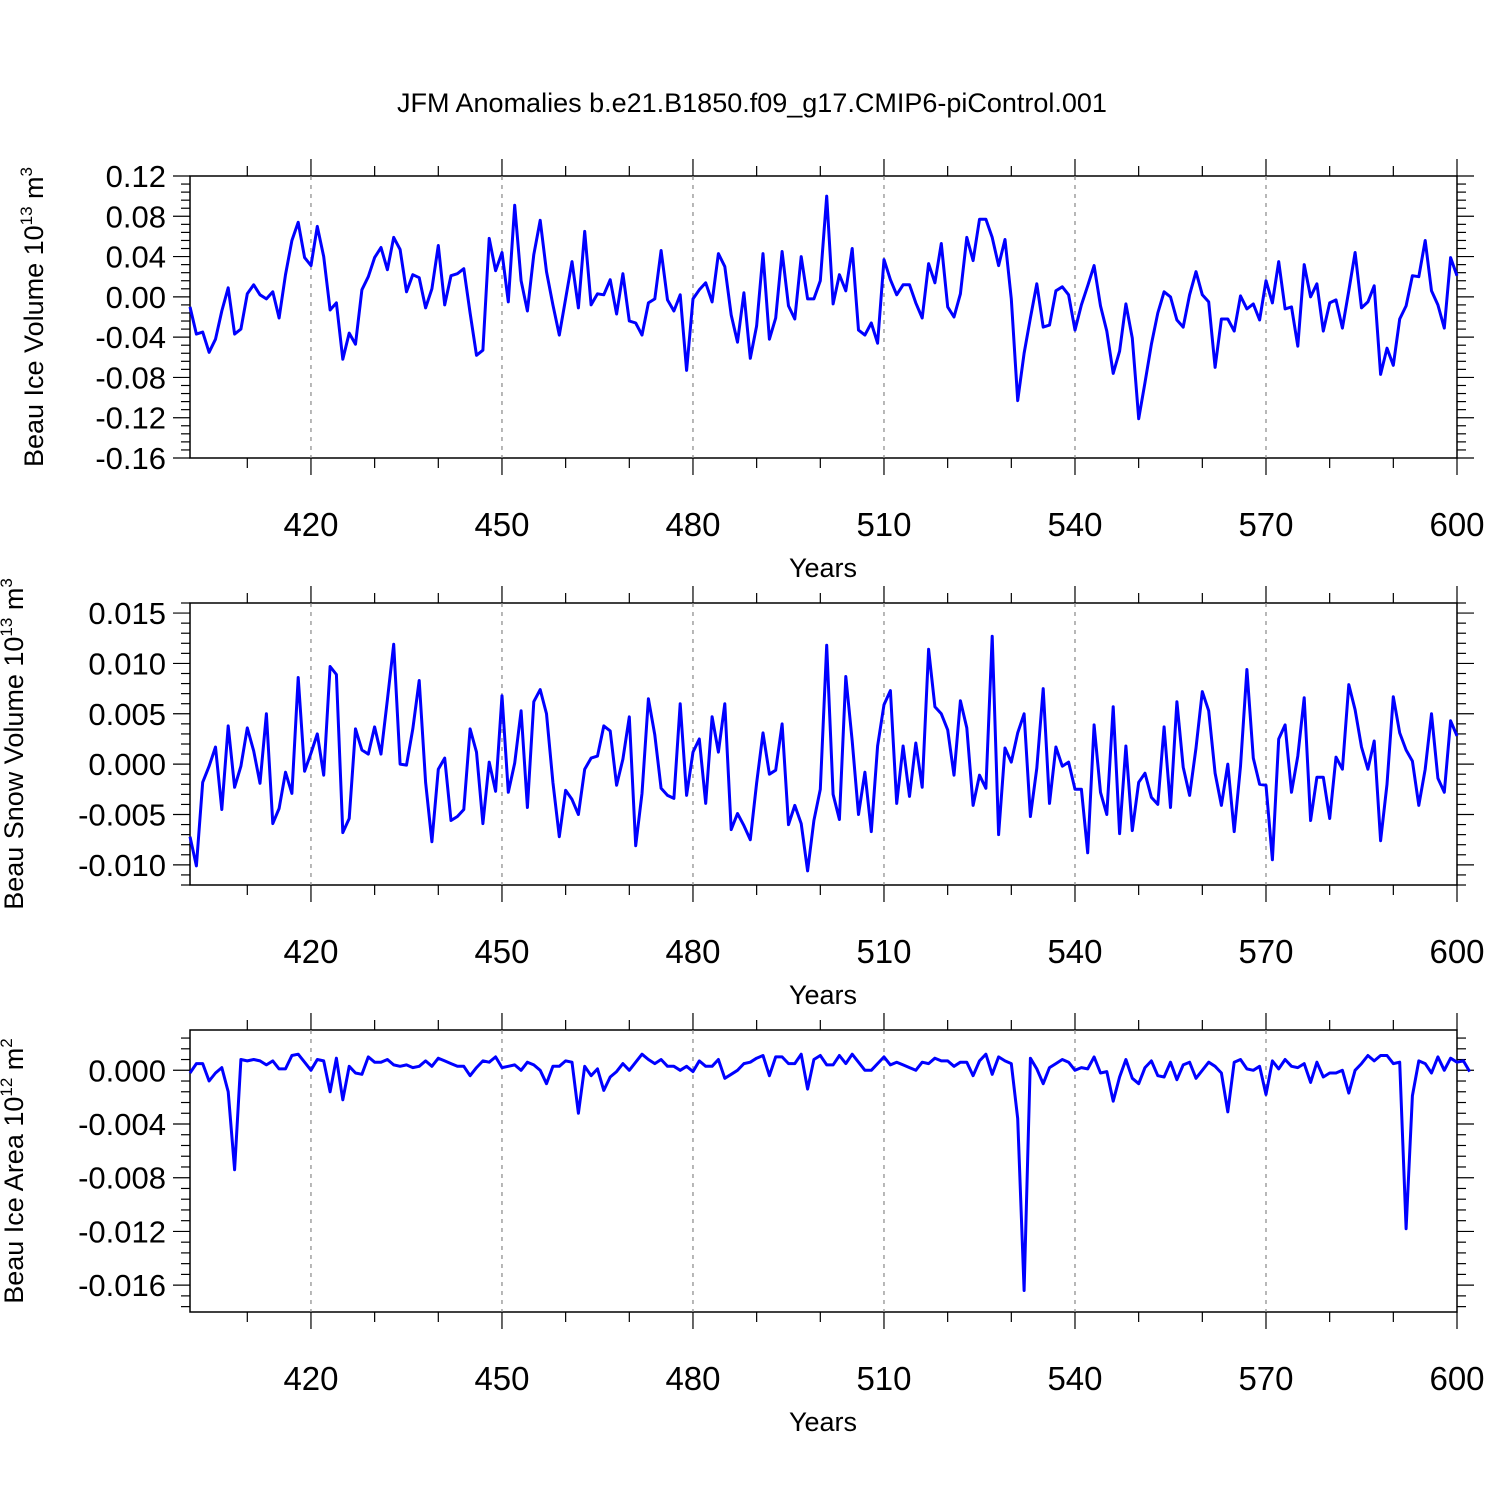 This screenshot has width=1500, height=1500. I want to click on y-tick-label: -0.008, so click(122, 1178).